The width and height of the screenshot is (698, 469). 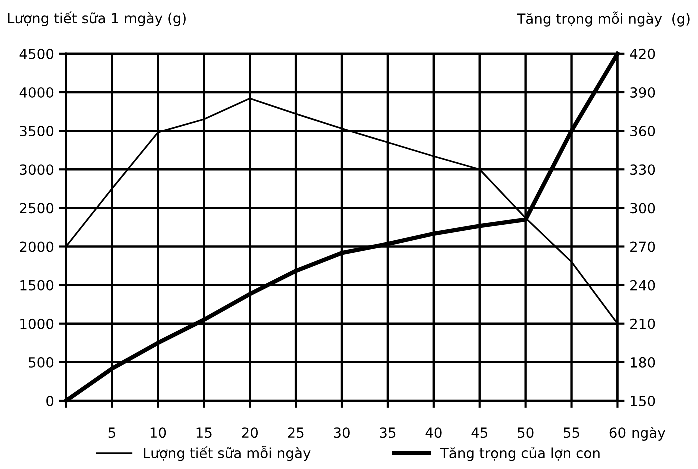 What do you see at coordinates (41, 362) in the screenshot?
I see `y-tick-label: 500` at bounding box center [41, 362].